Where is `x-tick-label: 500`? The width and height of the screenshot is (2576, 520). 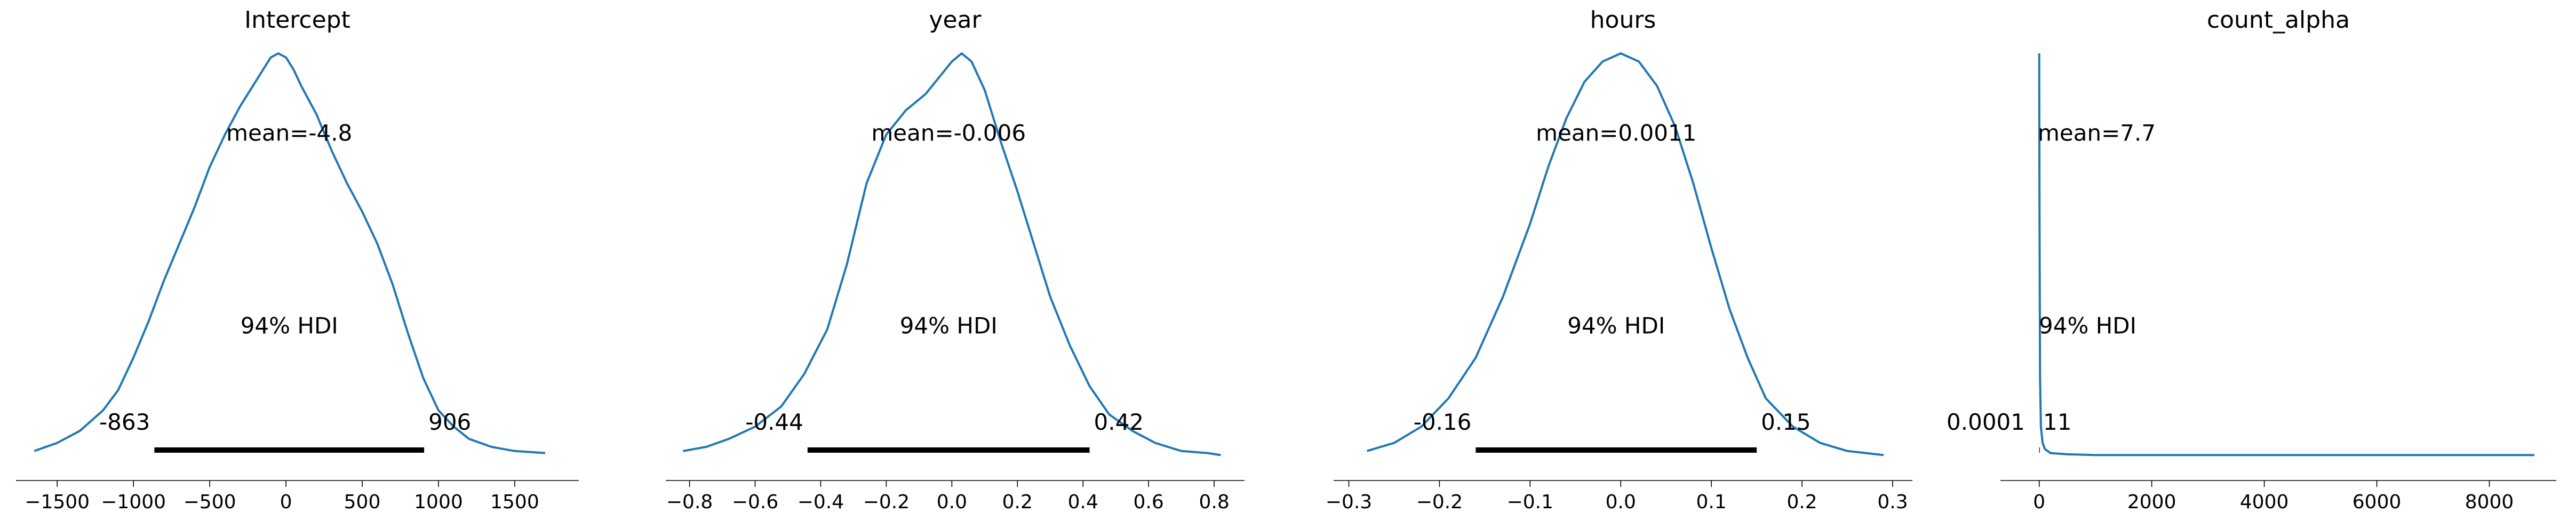 x-tick-label: 500 is located at coordinates (362, 502).